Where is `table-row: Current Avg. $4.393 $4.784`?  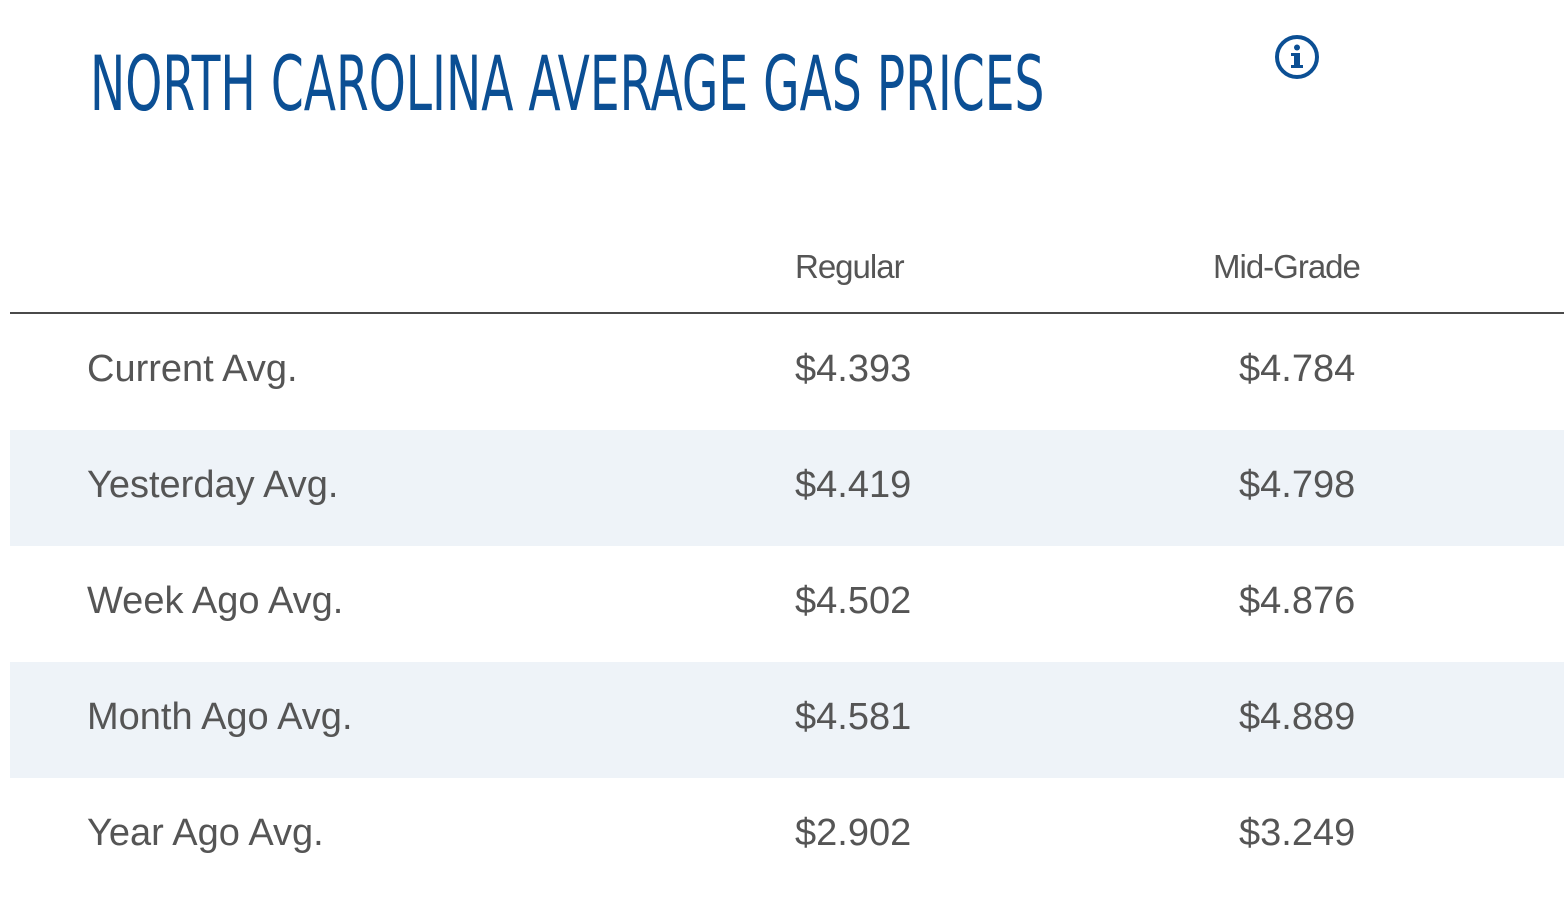
table-row: Current Avg. $4.393 $4.784 is located at coordinates (787, 372).